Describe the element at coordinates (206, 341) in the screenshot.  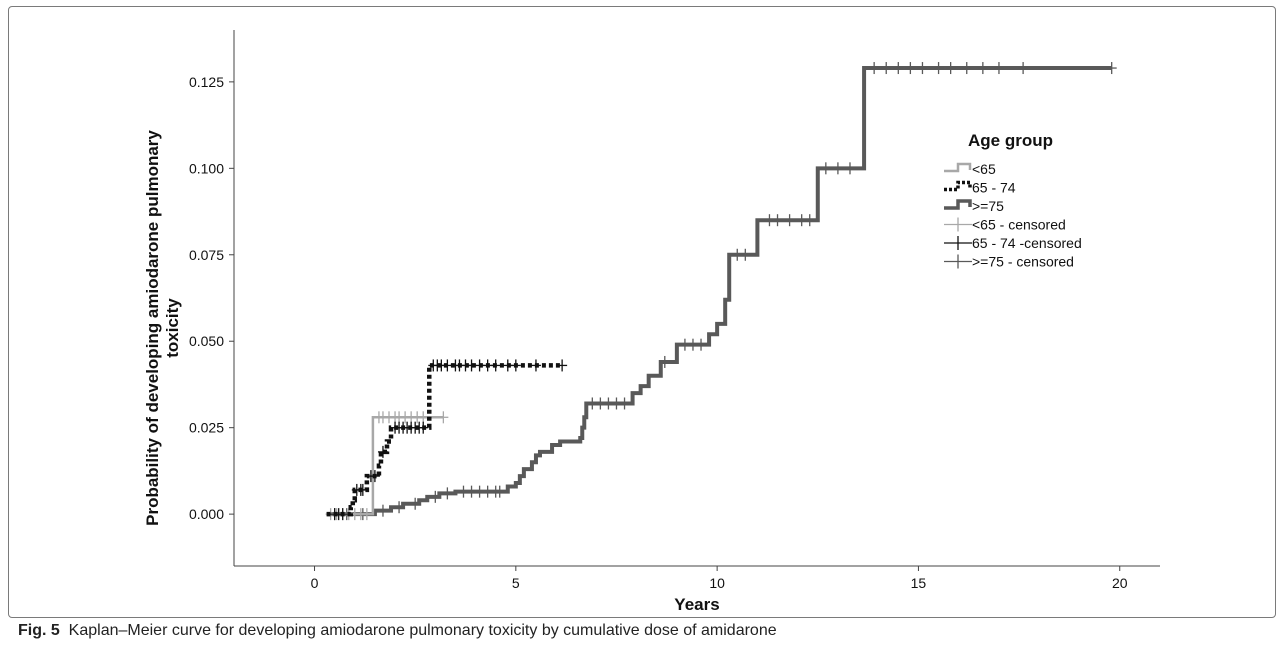
I see `y-tick-label: 0.050` at that location.